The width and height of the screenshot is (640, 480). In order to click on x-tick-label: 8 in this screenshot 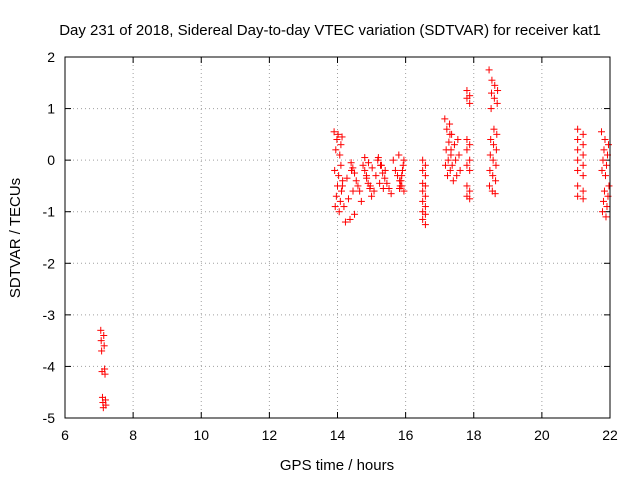, I will do `click(133, 435)`.